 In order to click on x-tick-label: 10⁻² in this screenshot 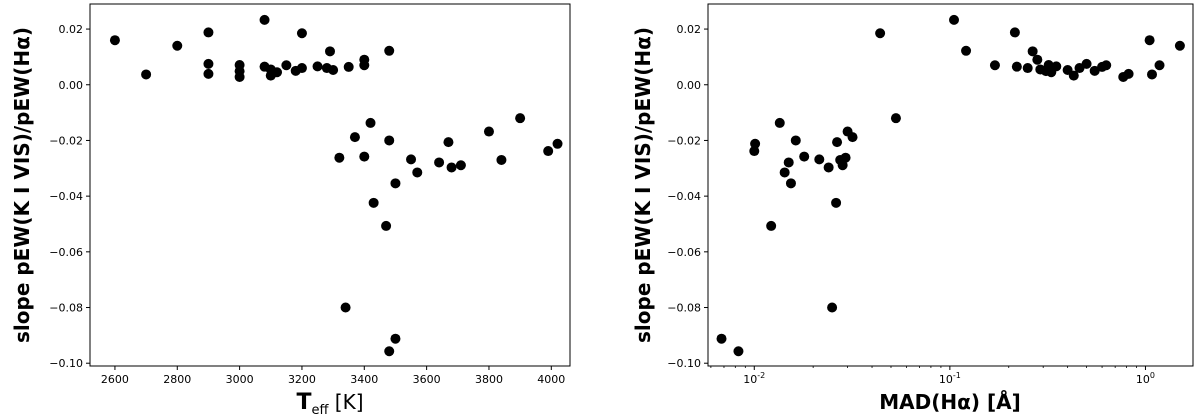, I will do `click(754, 378)`.